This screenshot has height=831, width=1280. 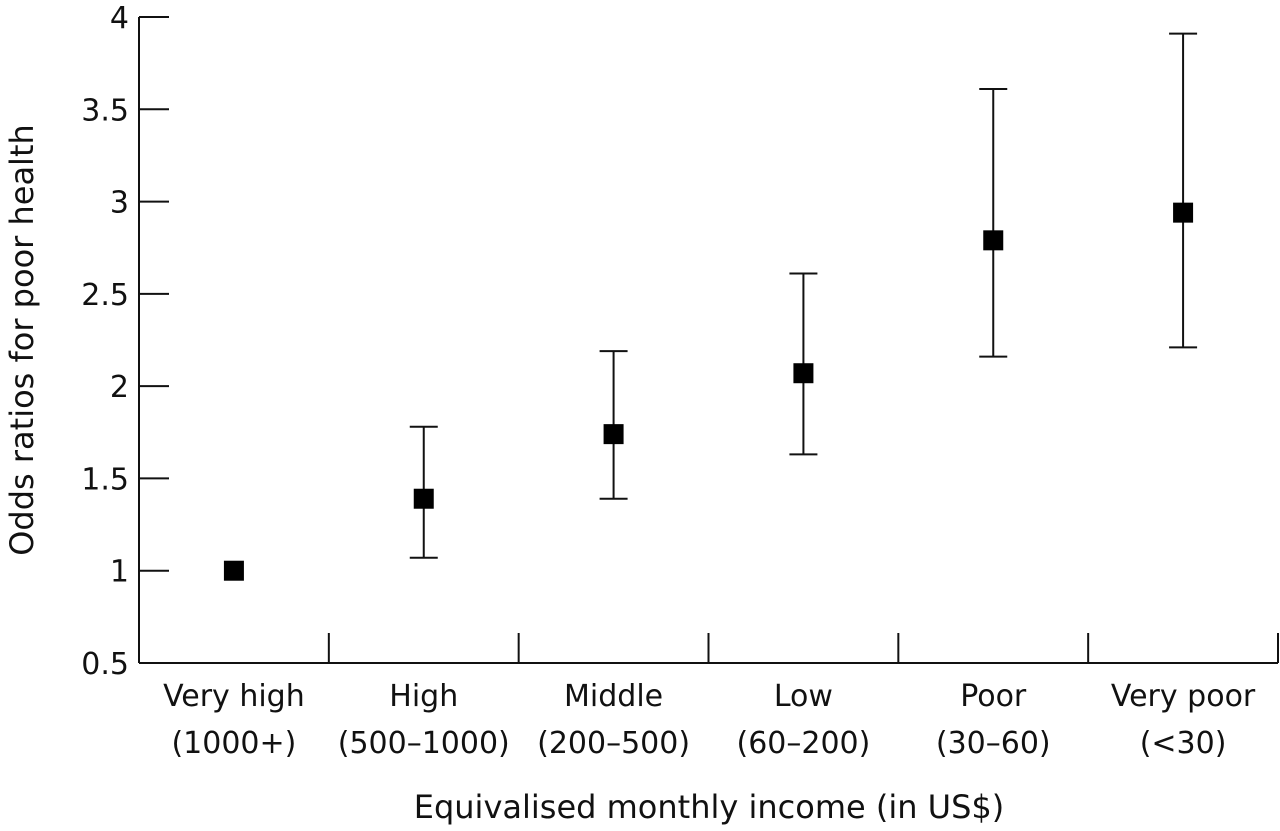 What do you see at coordinates (119, 203) in the screenshot?
I see `y-tick-label: 3` at bounding box center [119, 203].